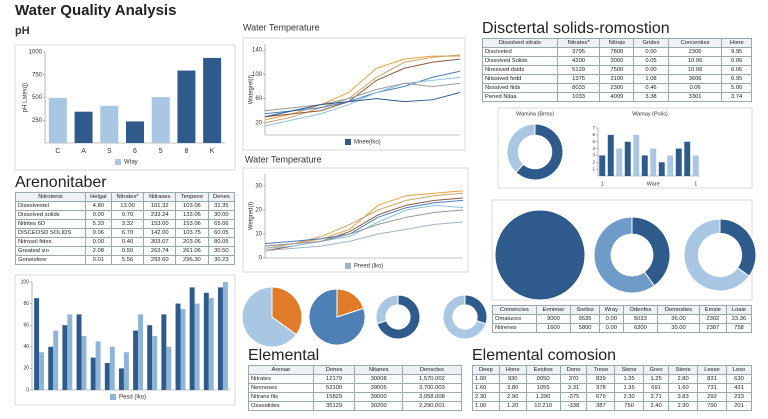  Describe the element at coordinates (160, 233) in the screenshot. I see `cell: 142.00` at that location.